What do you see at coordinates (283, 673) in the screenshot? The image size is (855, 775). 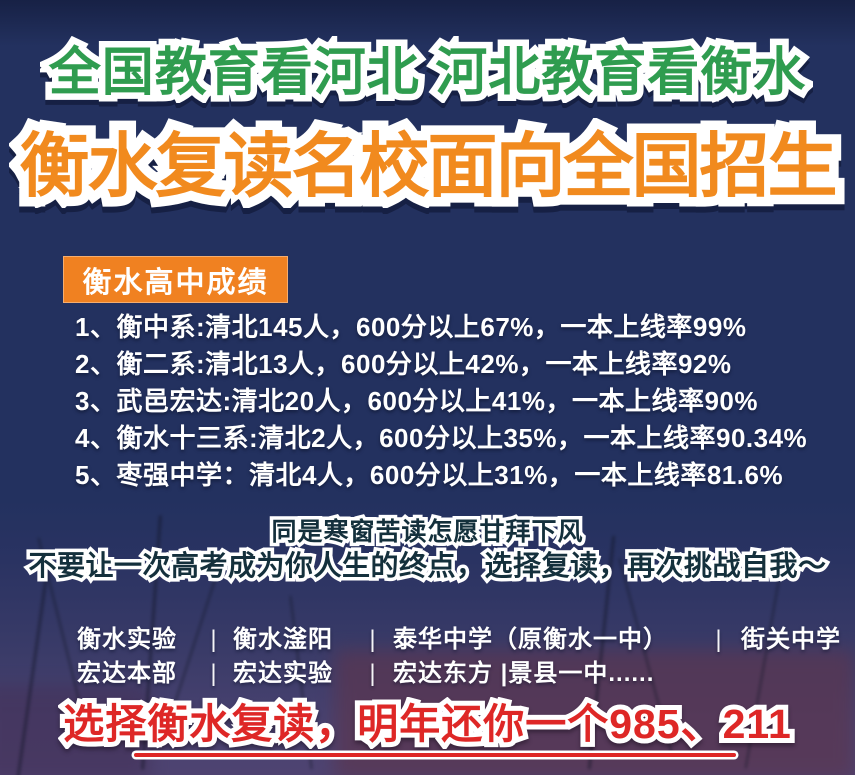 I see `school-name: 宏达实验` at bounding box center [283, 673].